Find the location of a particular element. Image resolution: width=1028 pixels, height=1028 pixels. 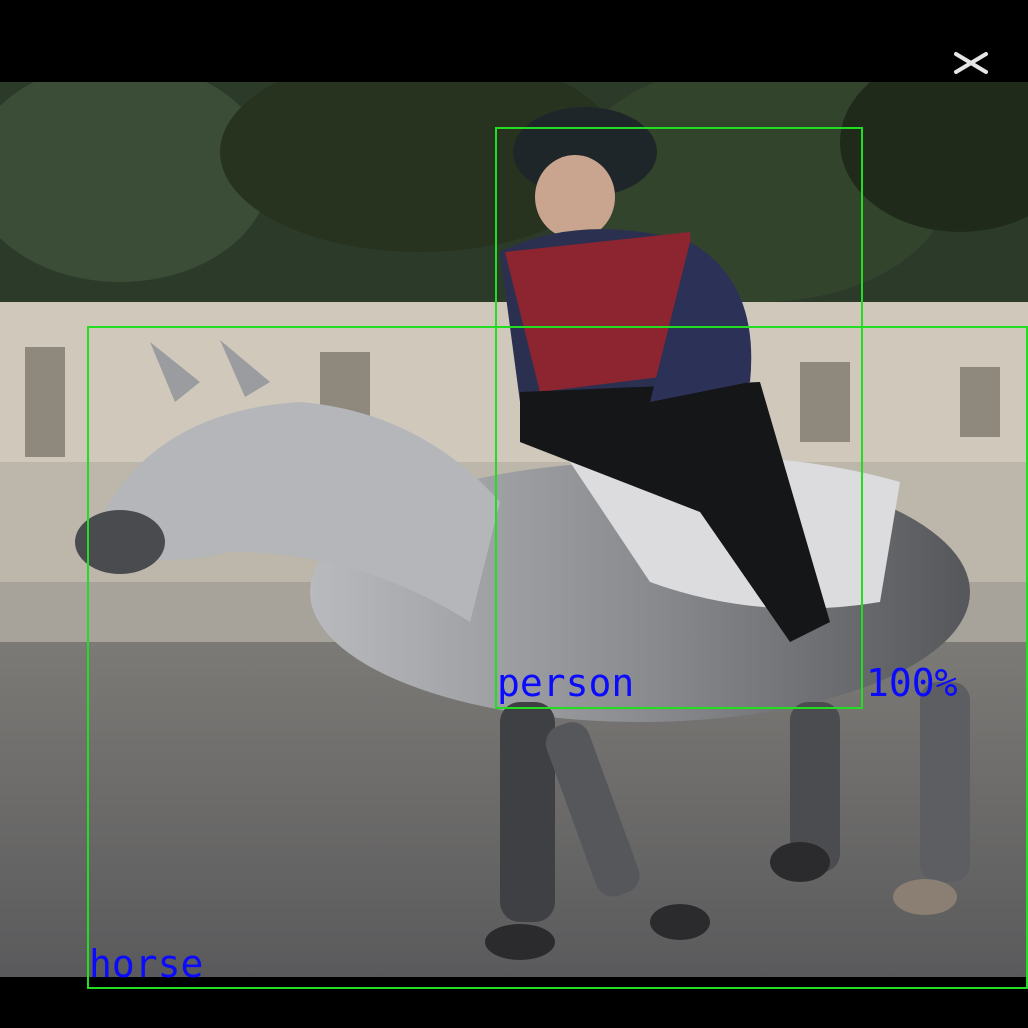

person-score: 100% is located at coordinates (912, 683).